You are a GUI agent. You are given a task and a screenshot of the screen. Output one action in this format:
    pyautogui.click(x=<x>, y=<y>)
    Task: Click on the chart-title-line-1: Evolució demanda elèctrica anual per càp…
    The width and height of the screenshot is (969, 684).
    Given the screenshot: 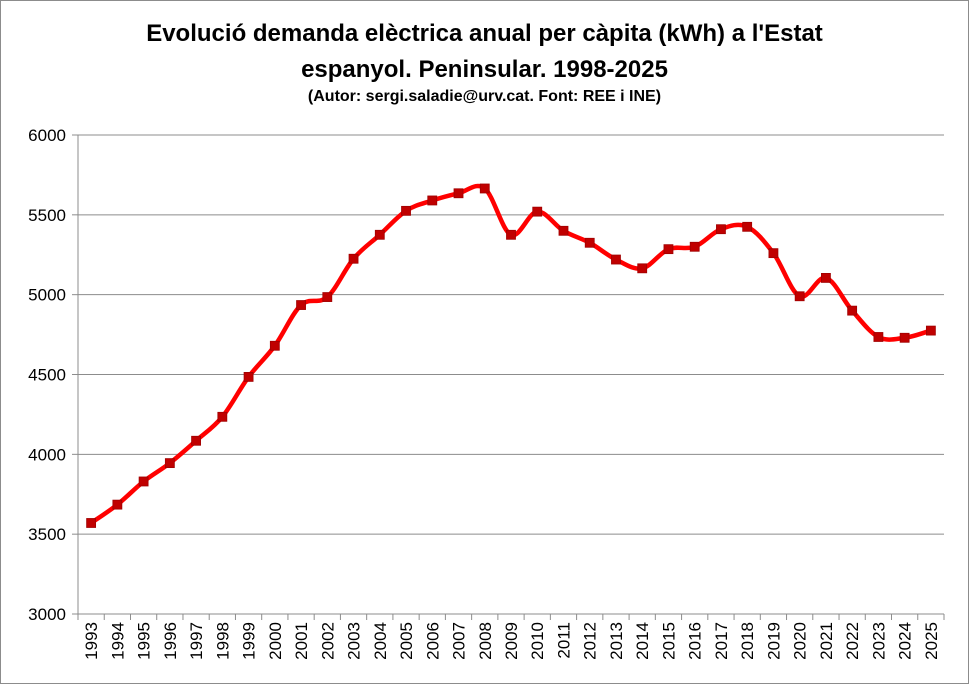 What is the action you would take?
    pyautogui.click(x=484, y=33)
    